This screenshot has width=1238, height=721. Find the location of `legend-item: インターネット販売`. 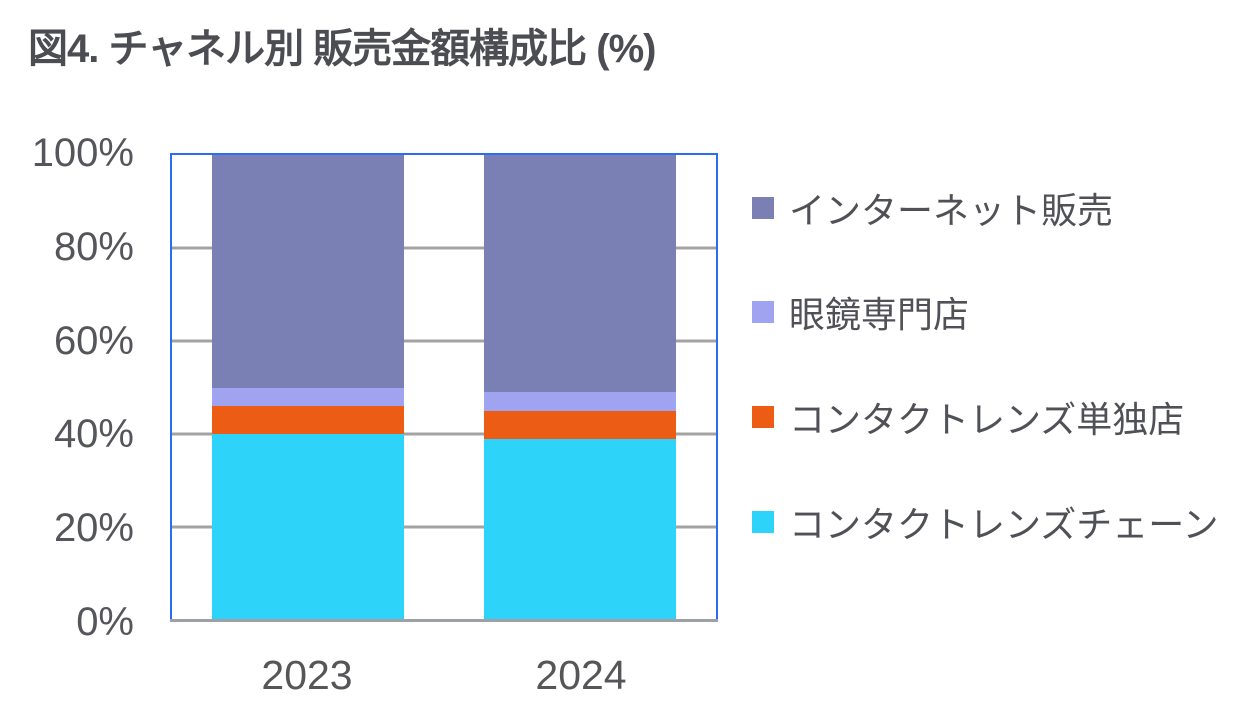

legend-item: インターネット販売 is located at coordinates (932, 208).